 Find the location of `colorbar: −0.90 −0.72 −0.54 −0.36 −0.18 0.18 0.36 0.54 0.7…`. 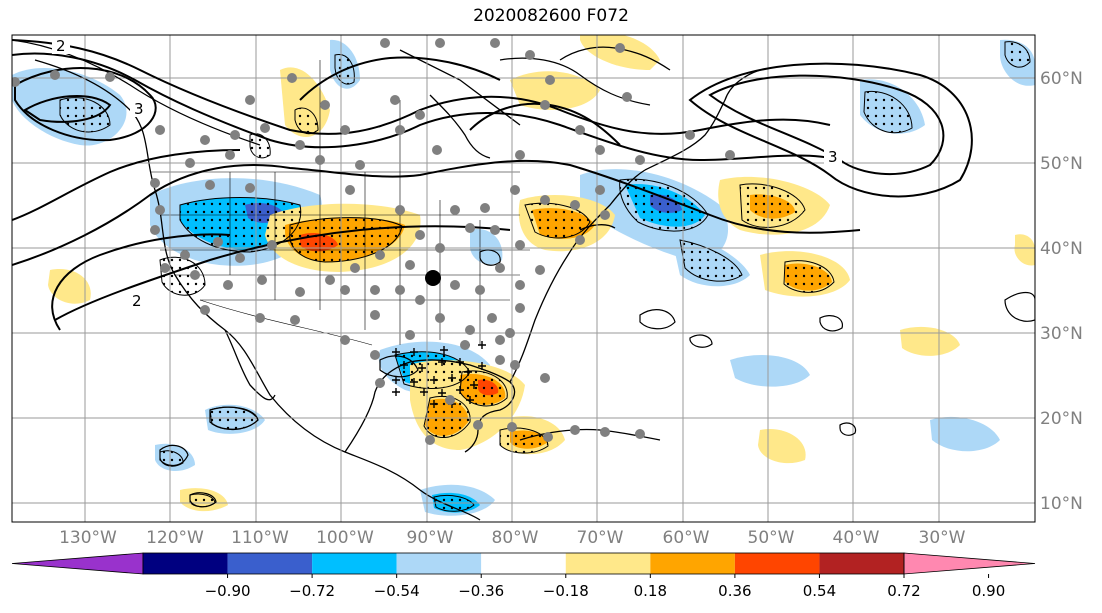

colorbar: −0.90 −0.72 −0.54 −0.36 −0.18 0.18 0.36 0.54 0.7… is located at coordinates (523, 576).